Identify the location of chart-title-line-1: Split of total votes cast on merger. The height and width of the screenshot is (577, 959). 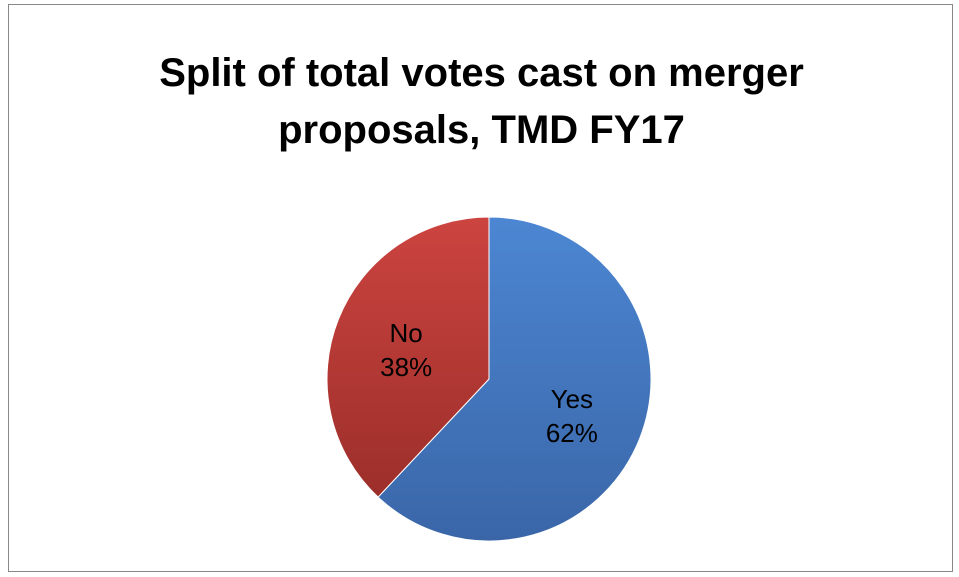
(481, 73).